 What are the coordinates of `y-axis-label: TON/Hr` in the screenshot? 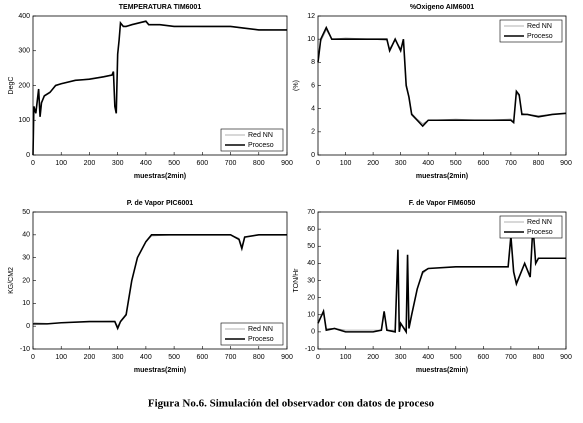 It's located at (296, 280).